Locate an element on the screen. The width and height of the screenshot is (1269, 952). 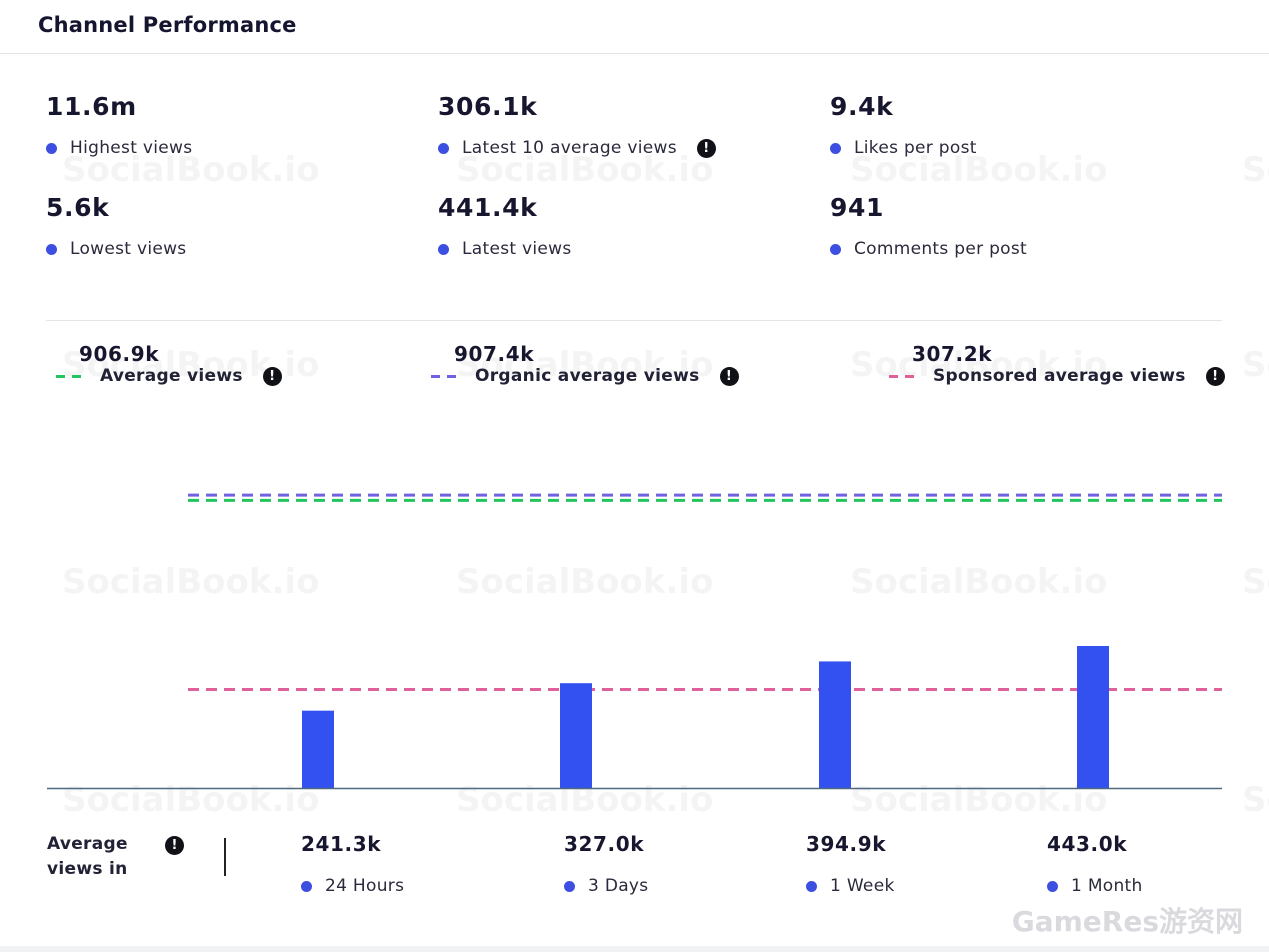
stat-likes-per-post: 9.4k Likes per post is located at coordinates (903, 125).